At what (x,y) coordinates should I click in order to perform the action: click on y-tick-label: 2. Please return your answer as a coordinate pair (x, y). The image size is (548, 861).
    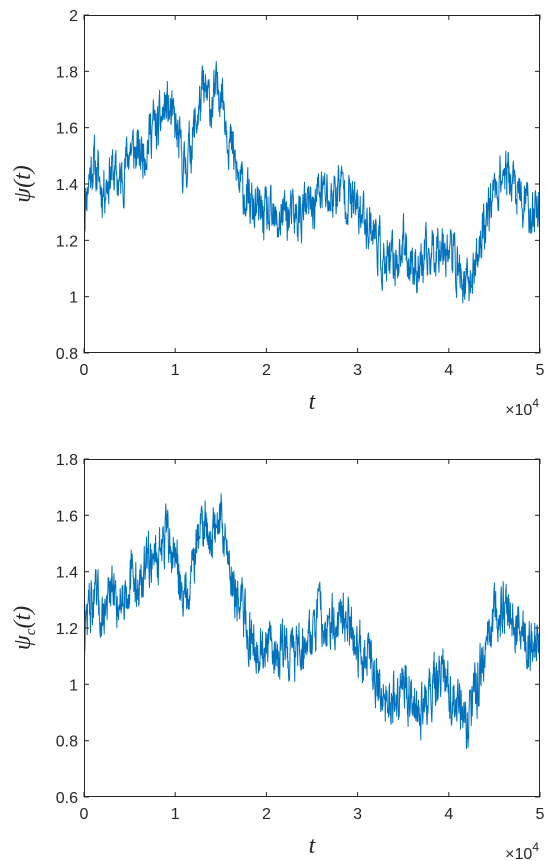
    Looking at the image, I should click on (73, 16).